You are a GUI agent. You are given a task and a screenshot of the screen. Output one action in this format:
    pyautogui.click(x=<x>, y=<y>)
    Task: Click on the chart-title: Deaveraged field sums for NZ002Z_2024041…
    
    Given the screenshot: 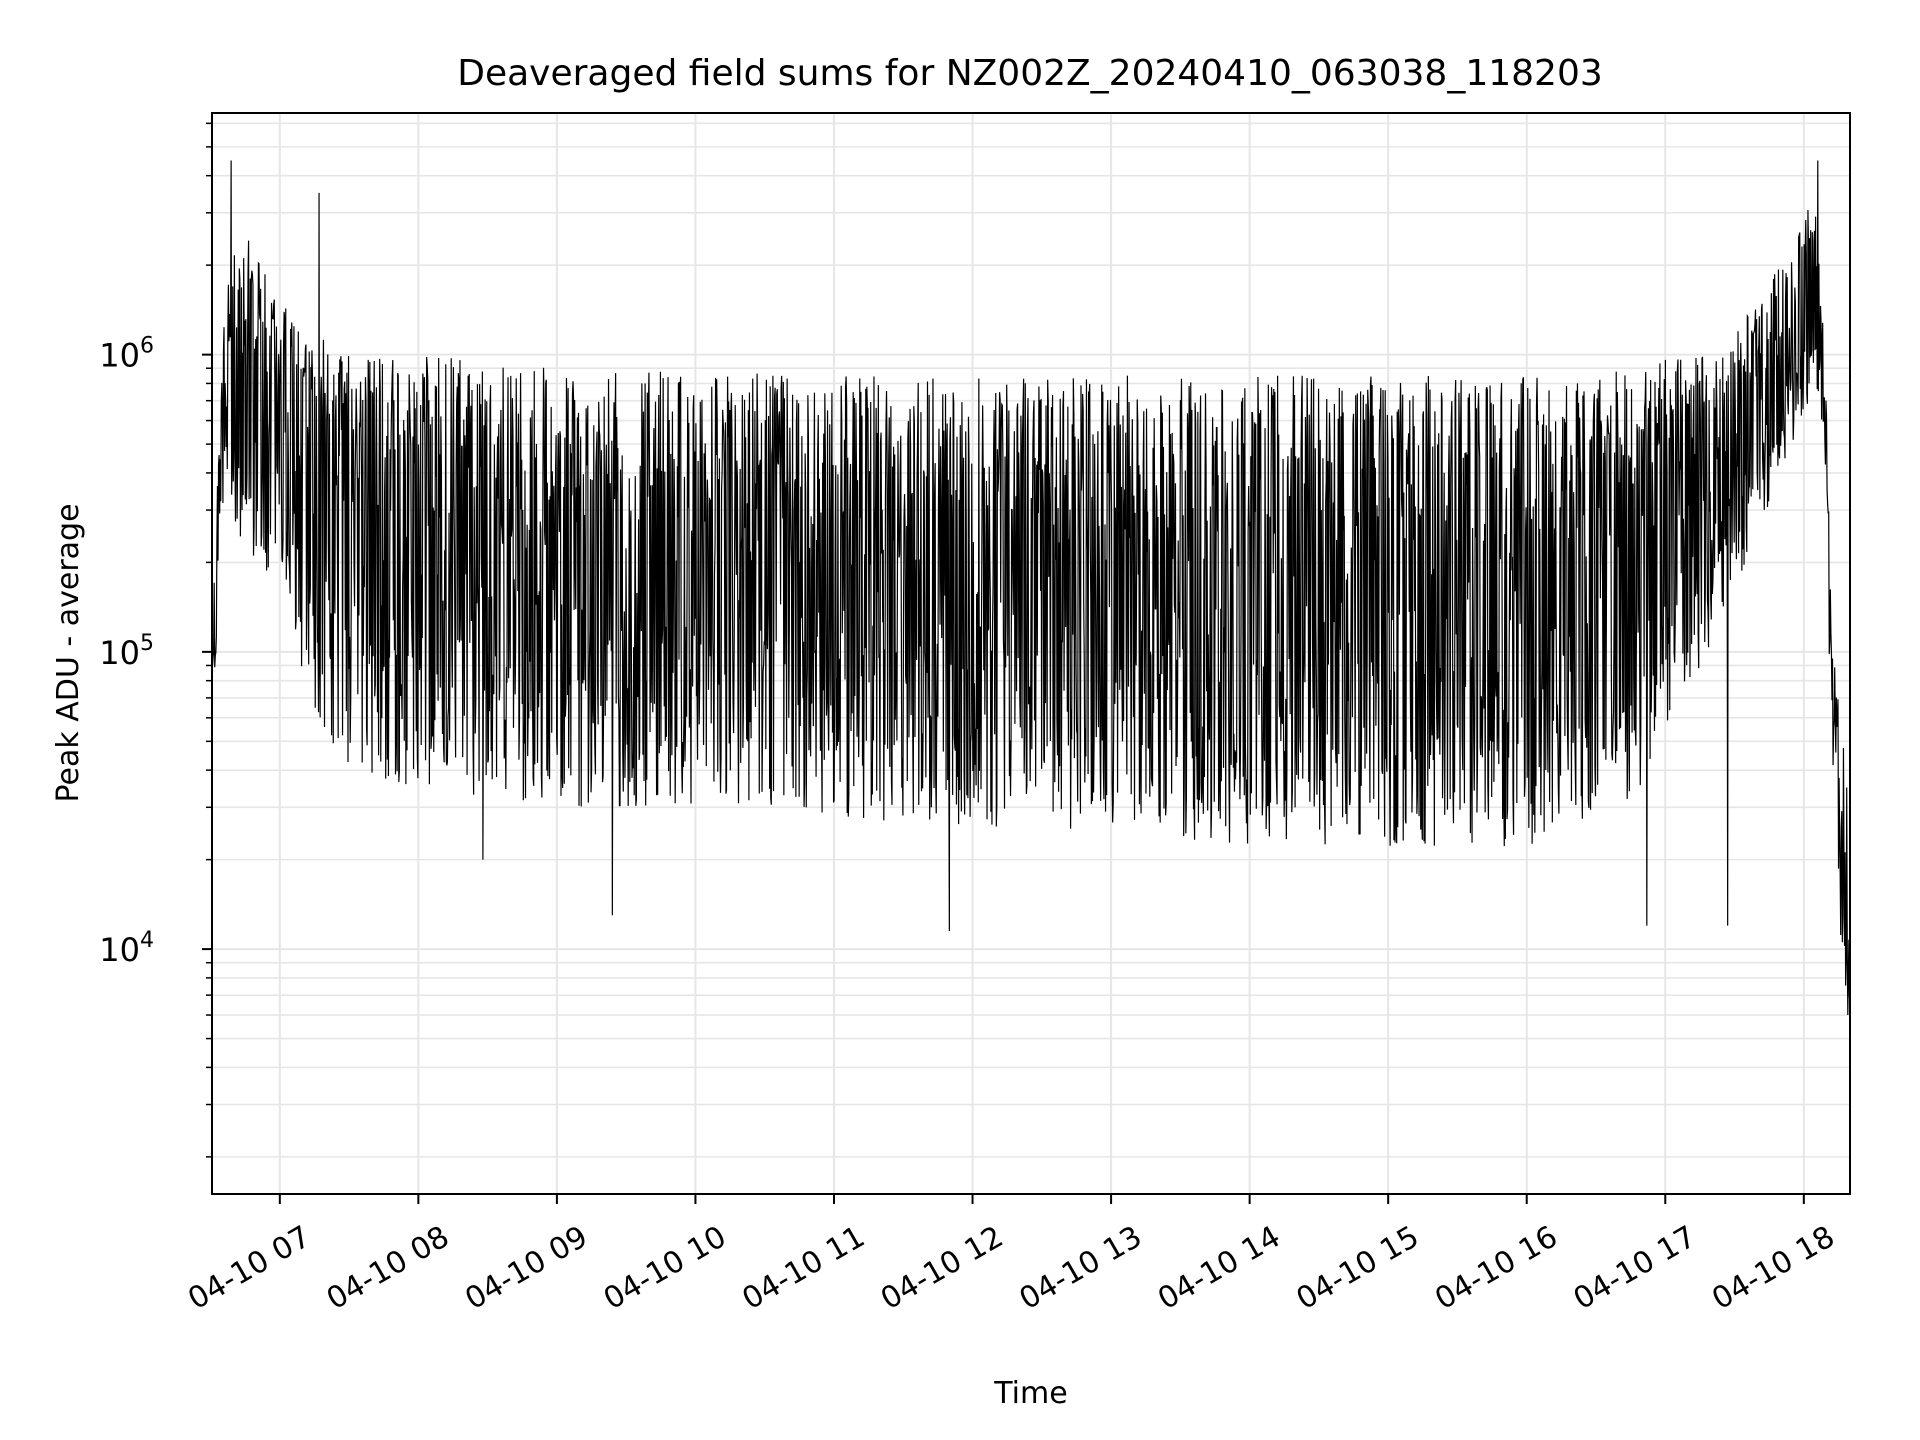 What is the action you would take?
    pyautogui.click(x=1030, y=73)
    